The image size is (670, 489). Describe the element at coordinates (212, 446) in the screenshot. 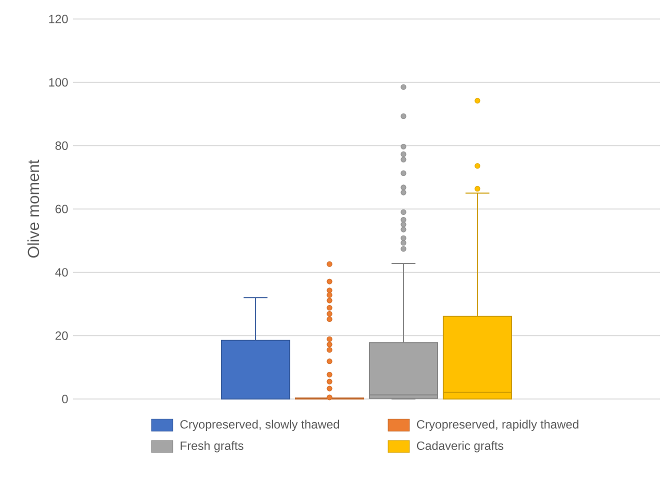

I see `legend-label: Fresh grafts` at that location.